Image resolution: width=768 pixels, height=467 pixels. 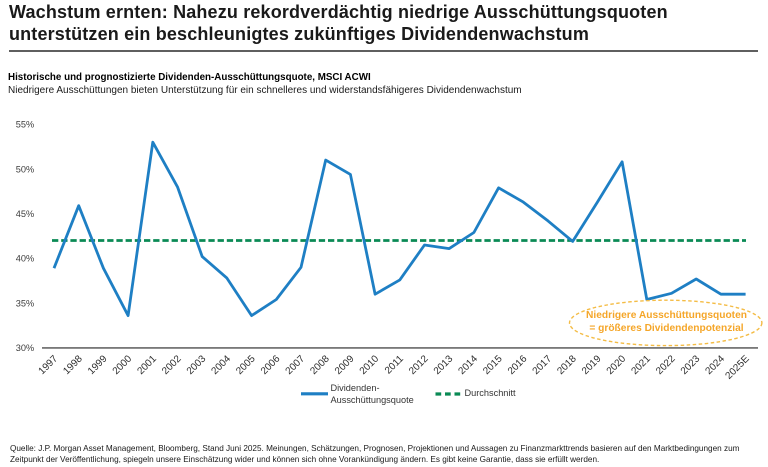 I want to click on svg-text: 2001, so click(x=147, y=365).